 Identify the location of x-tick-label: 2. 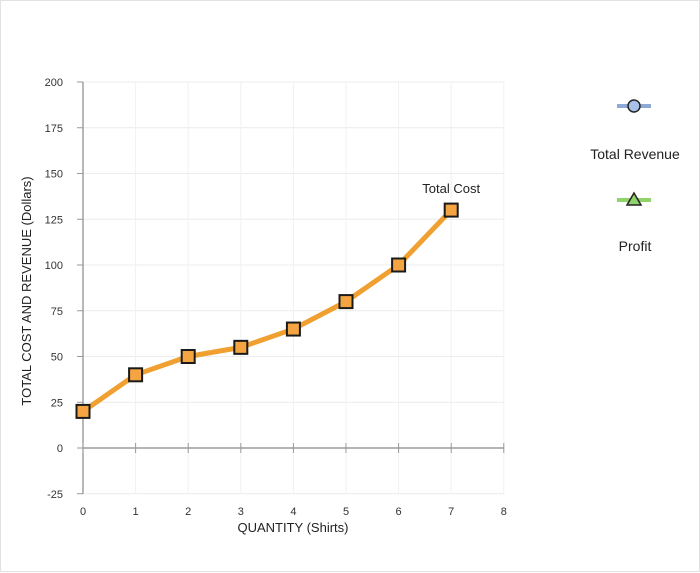
(188, 512).